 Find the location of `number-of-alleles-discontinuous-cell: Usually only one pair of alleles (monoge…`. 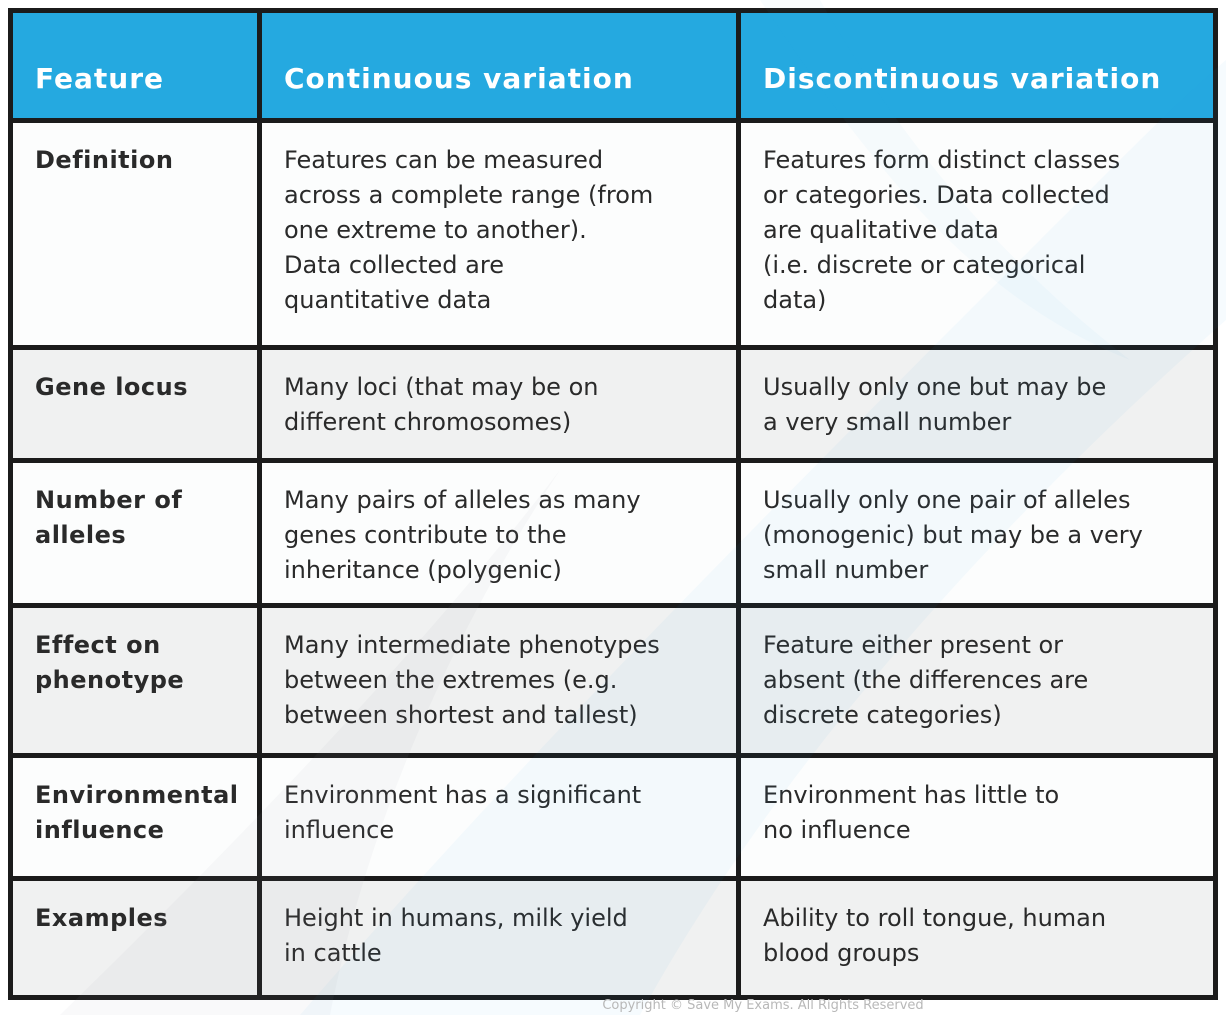

number-of-alleles-discontinuous-cell: Usually only one pair of alleles (monoge… is located at coordinates (977, 533).